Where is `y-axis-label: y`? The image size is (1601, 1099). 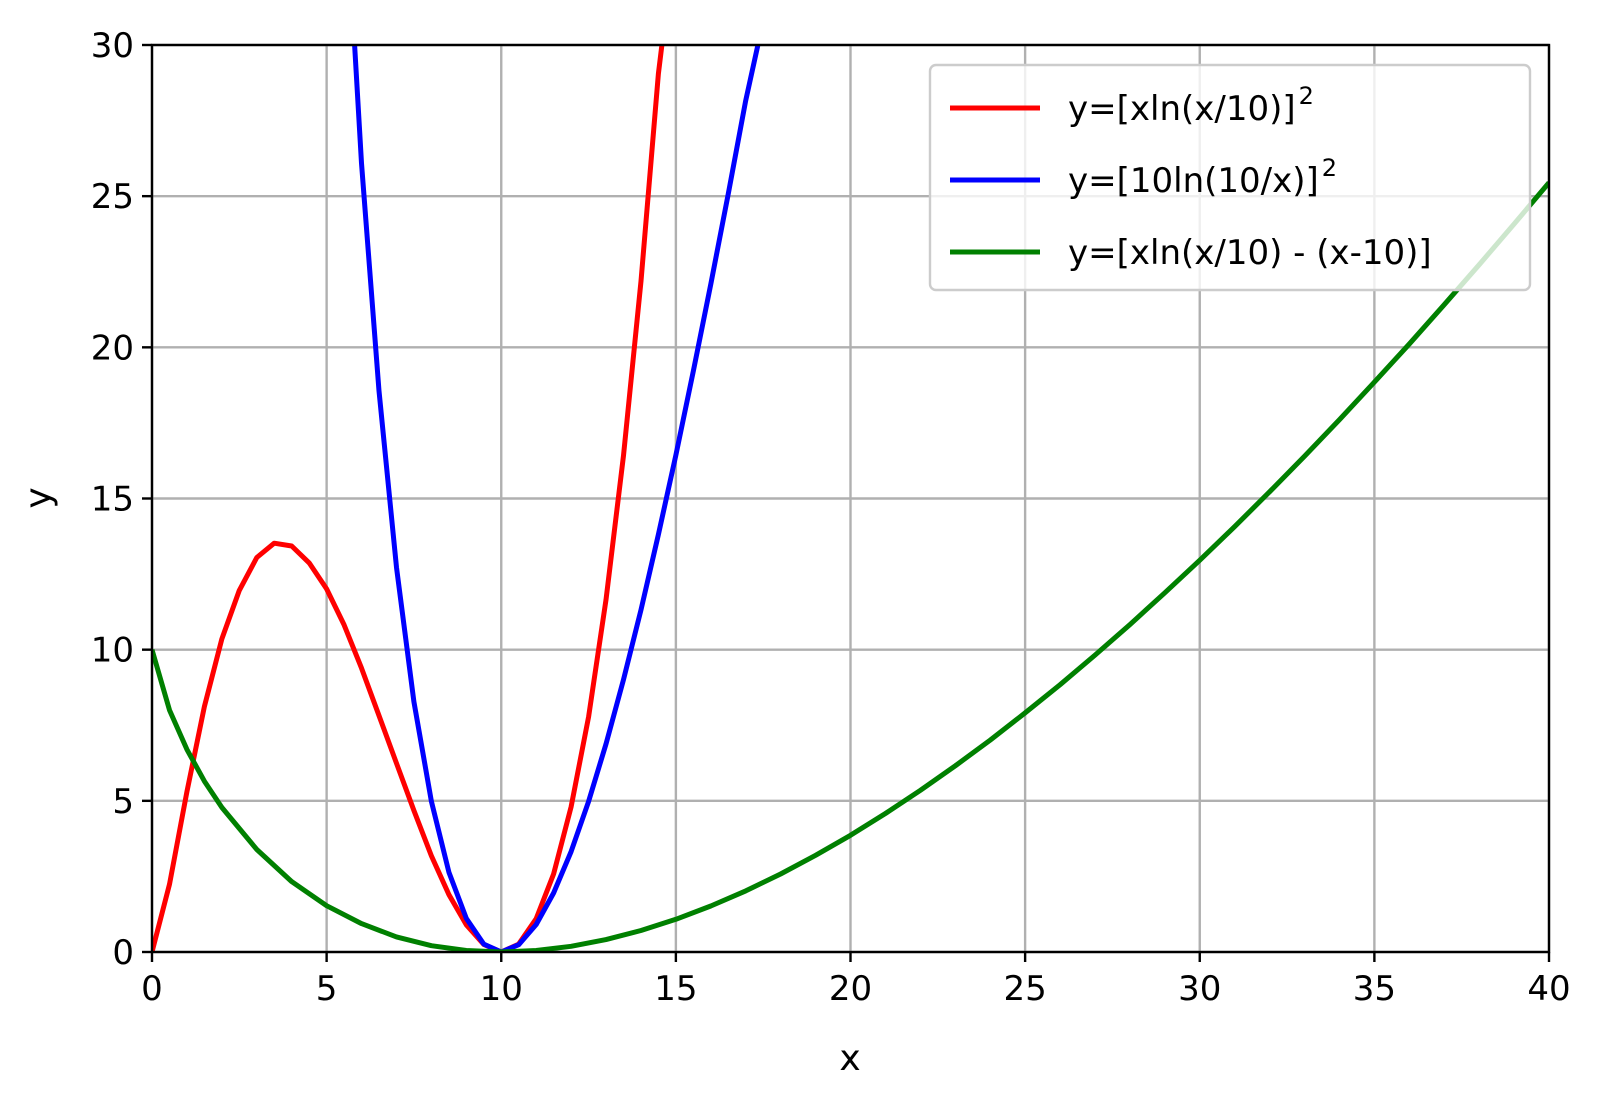 y-axis-label: y is located at coordinates (38, 497).